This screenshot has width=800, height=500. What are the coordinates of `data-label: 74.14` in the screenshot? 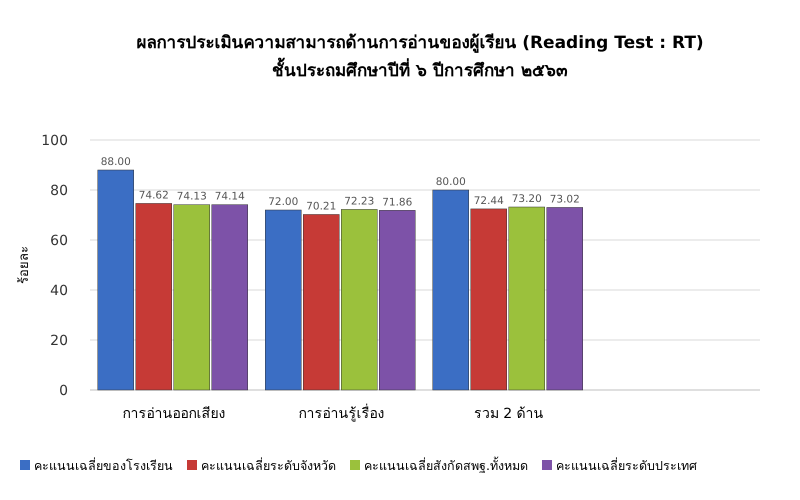 It's located at (230, 196).